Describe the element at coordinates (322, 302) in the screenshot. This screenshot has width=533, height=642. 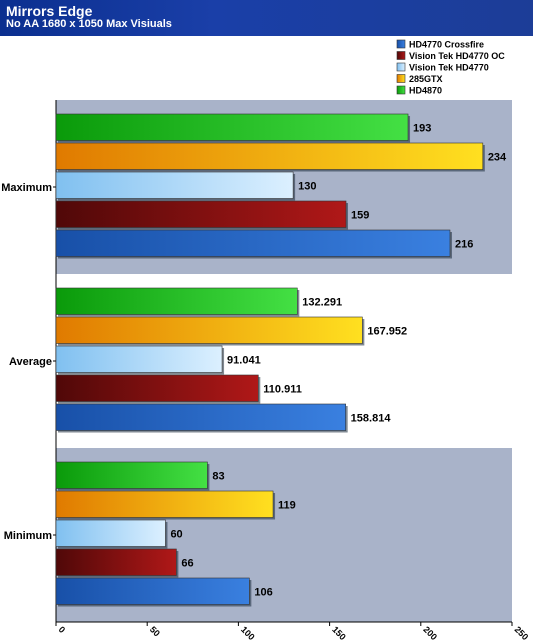
I see `bar-value-label: 132.291` at that location.